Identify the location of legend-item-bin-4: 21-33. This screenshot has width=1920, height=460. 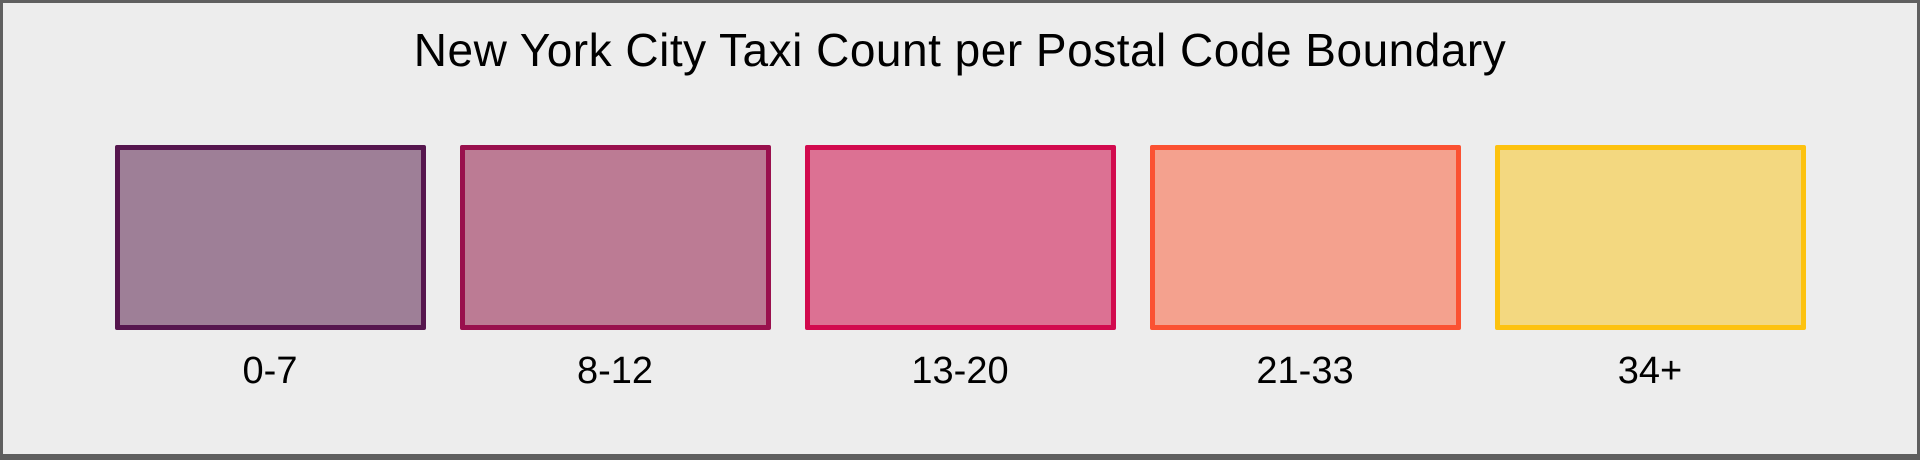
(1305, 268).